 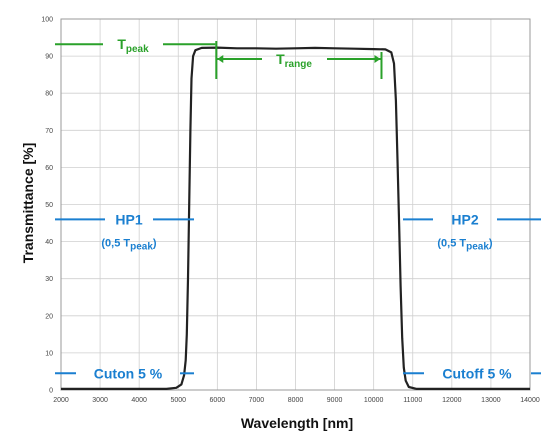 What do you see at coordinates (491, 400) in the screenshot?
I see `x-tick-label-11: 13000` at bounding box center [491, 400].